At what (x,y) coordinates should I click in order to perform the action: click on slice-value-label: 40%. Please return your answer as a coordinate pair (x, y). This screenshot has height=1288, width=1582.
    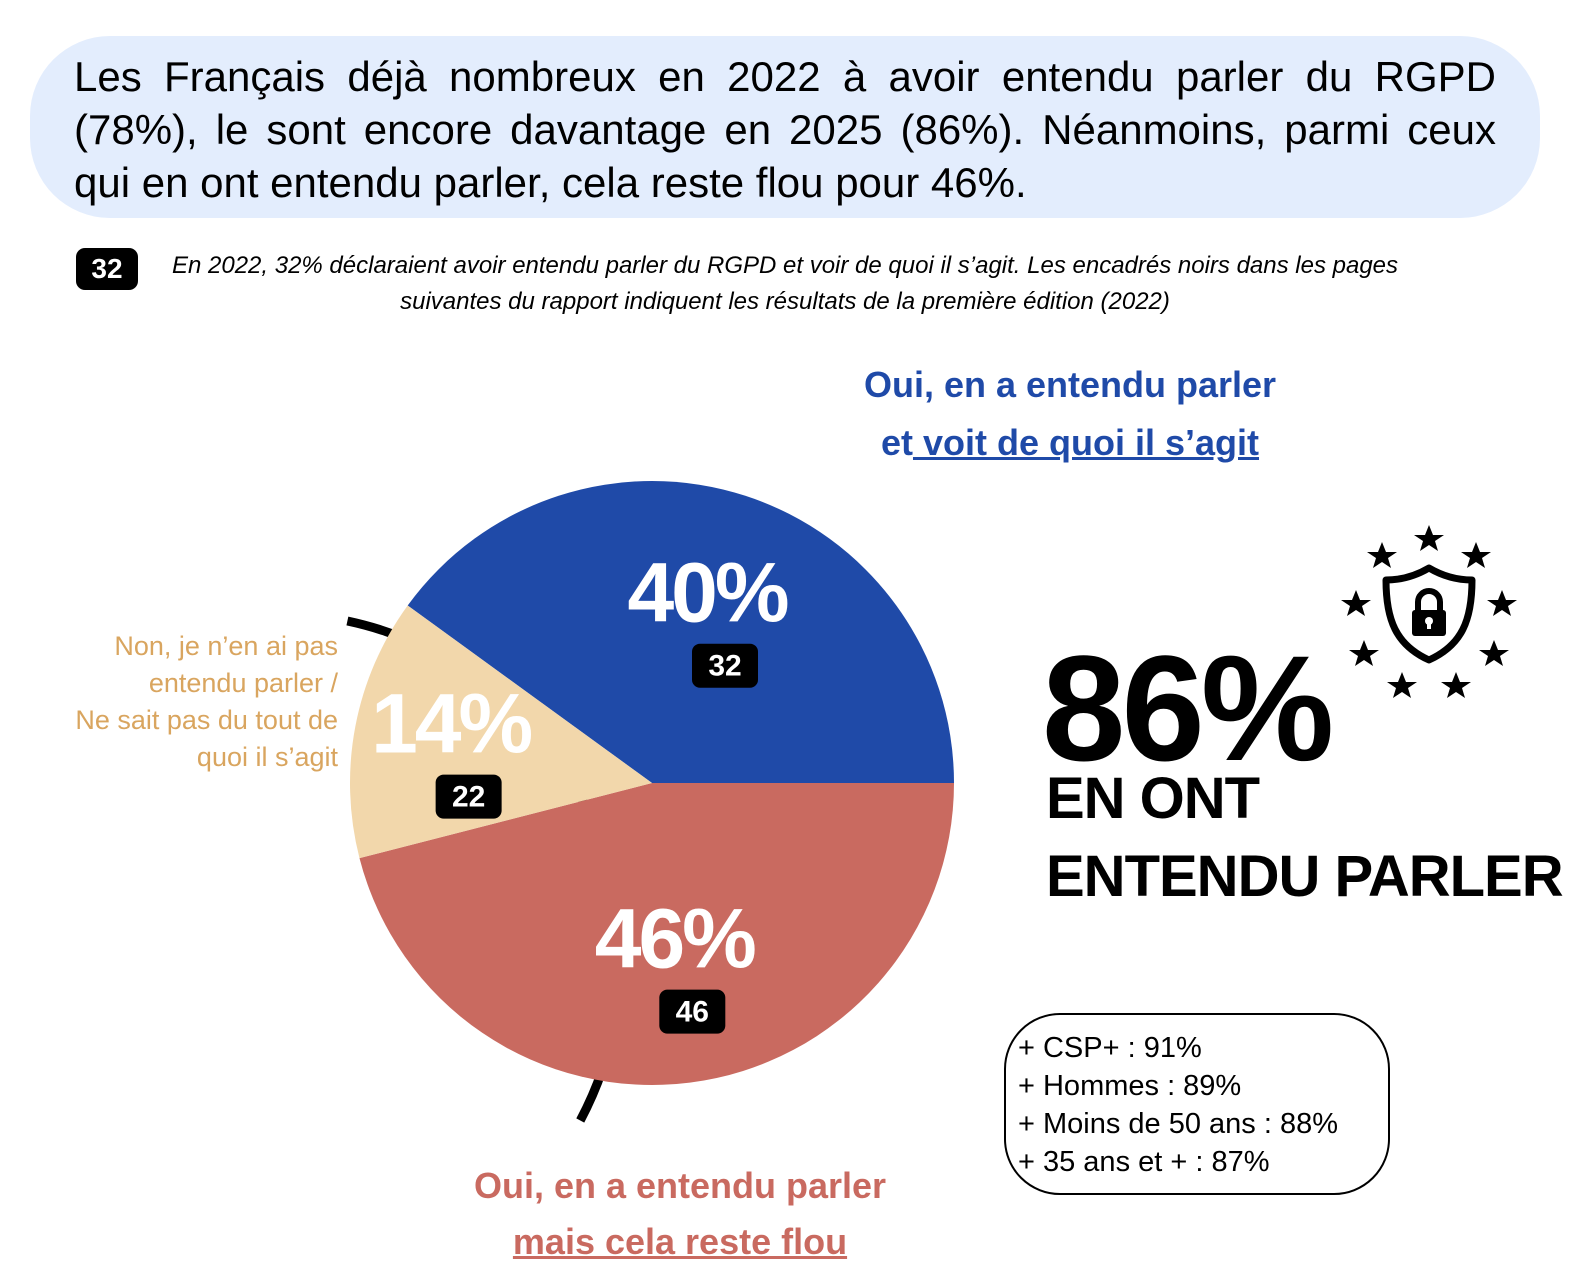
    Looking at the image, I should click on (707, 593).